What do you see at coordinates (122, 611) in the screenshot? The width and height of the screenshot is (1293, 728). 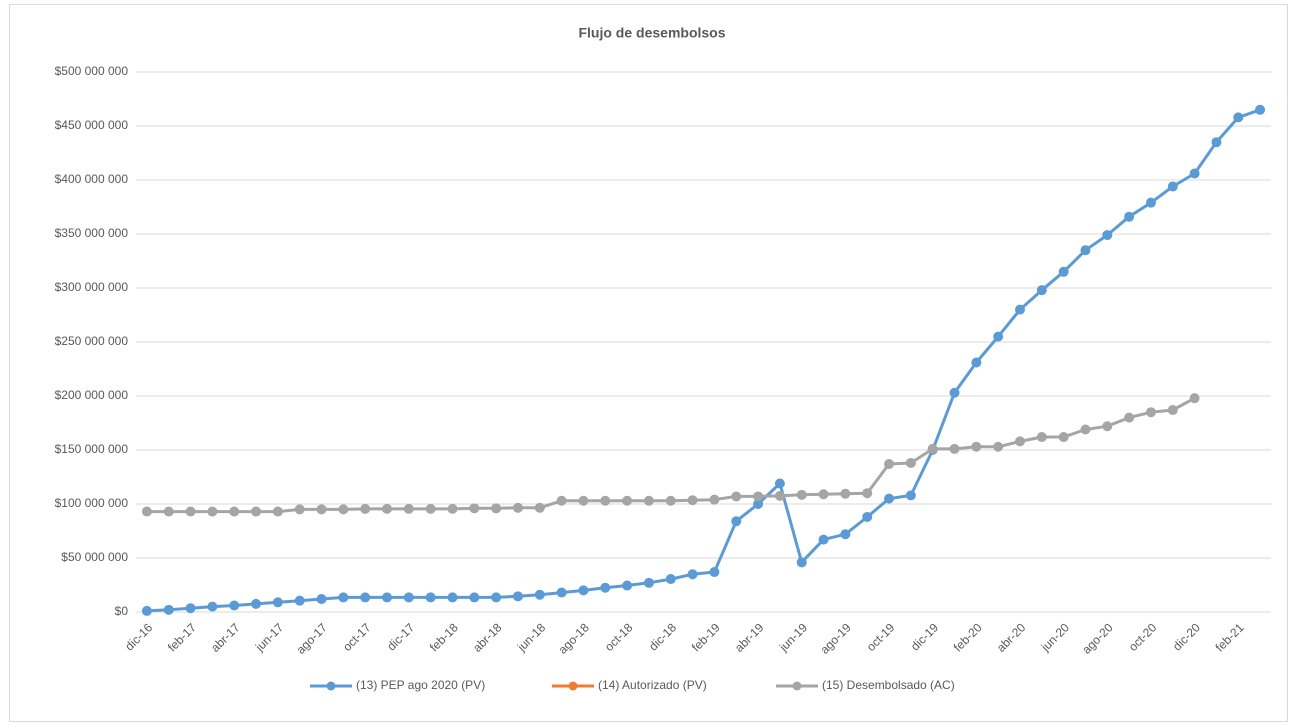 I see `y-tick-label: $0` at bounding box center [122, 611].